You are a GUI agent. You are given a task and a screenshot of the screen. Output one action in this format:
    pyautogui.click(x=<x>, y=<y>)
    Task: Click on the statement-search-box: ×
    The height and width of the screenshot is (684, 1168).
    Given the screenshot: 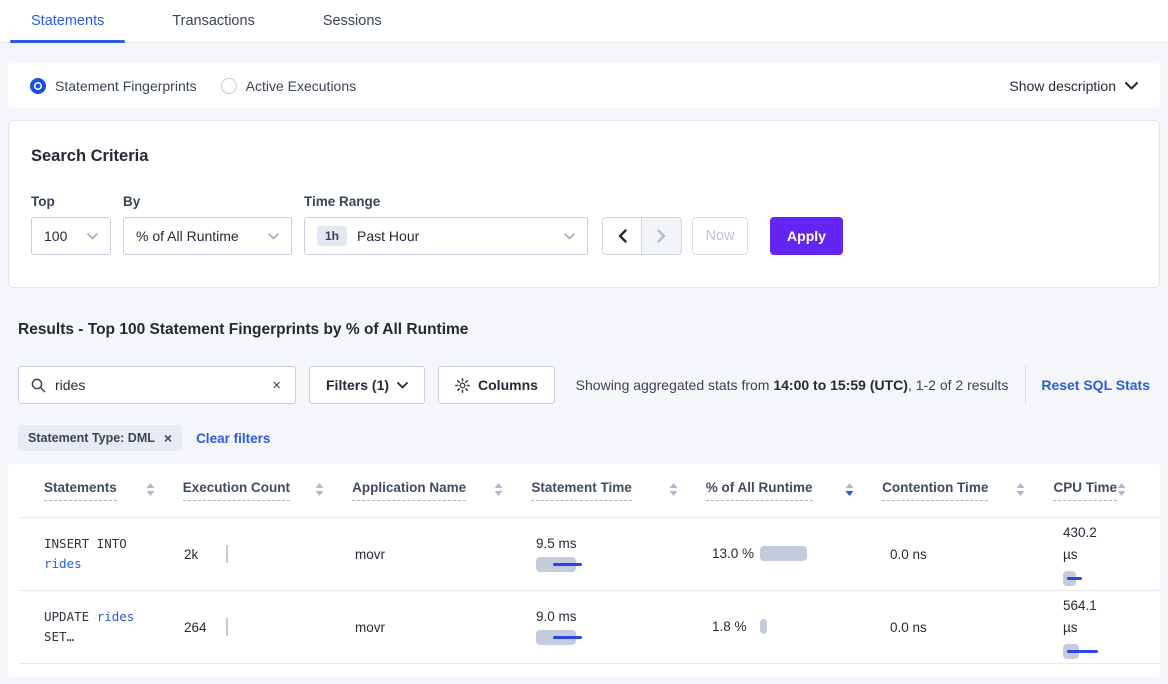 What is the action you would take?
    pyautogui.click(x=157, y=385)
    